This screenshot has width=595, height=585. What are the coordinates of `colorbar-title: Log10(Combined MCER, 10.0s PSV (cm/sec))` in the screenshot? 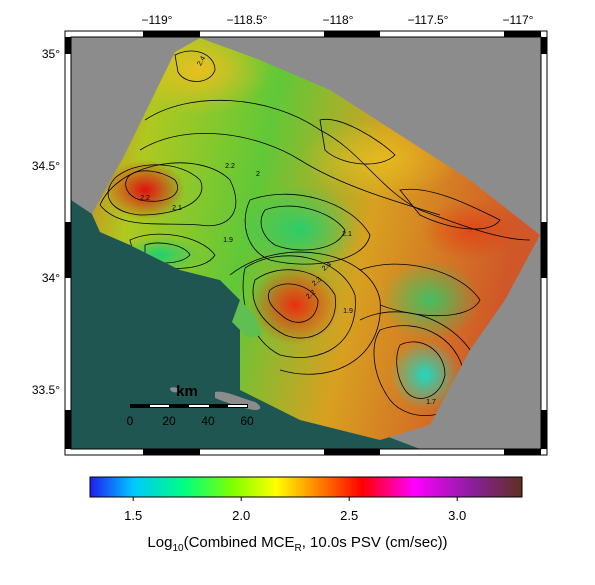 It's located at (297, 544).